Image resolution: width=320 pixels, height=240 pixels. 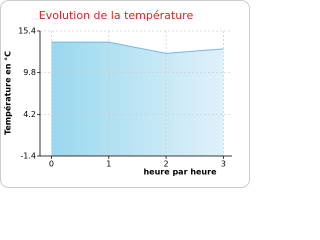 I want to click on x-tick-label: 0, so click(x=51, y=164).